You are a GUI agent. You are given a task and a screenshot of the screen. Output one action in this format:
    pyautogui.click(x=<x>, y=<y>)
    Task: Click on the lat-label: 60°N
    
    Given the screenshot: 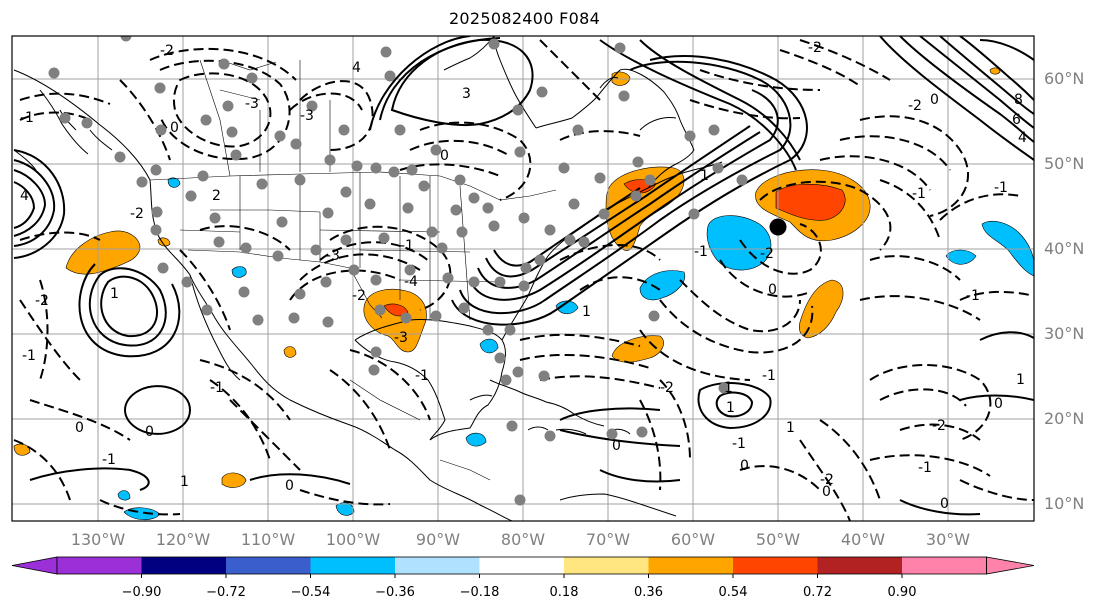 What is the action you would take?
    pyautogui.click(x=1064, y=78)
    